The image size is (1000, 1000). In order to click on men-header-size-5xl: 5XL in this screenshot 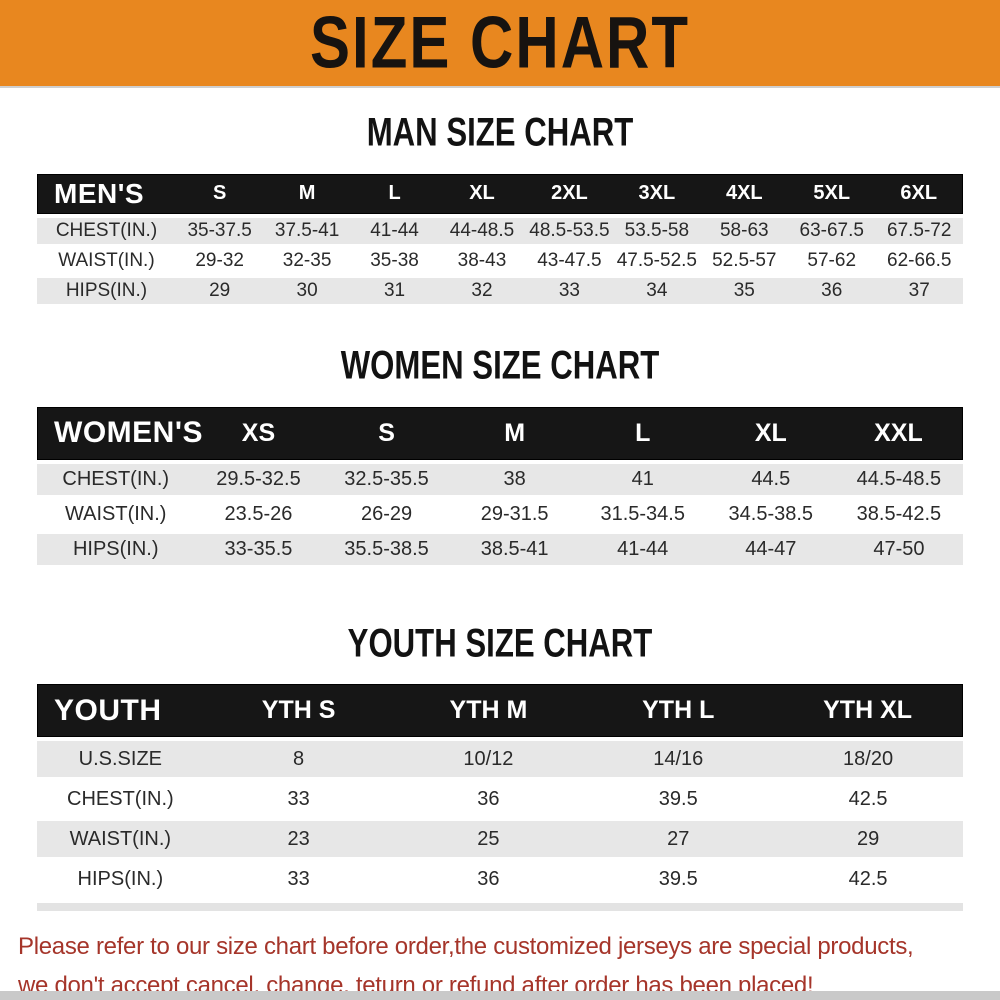, I will do `click(832, 193)`.